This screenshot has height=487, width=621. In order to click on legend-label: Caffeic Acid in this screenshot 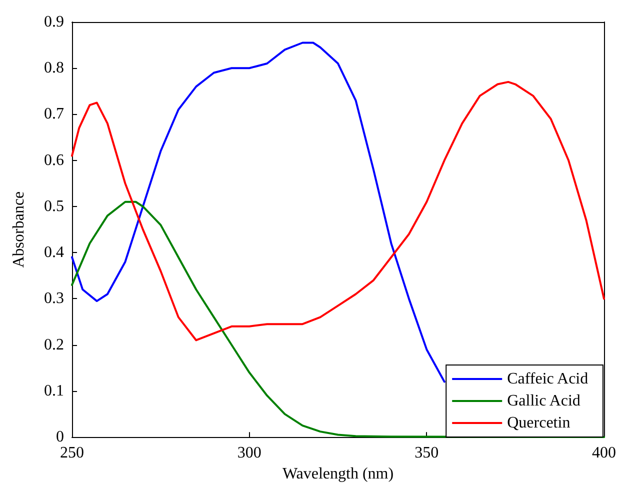, I will do `click(547, 379)`.